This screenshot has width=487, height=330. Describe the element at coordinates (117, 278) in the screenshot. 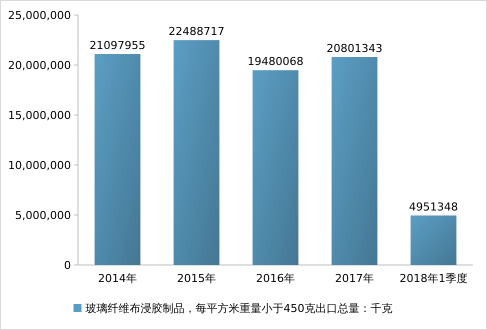

I see `x-tick-label: 2014年` at that location.